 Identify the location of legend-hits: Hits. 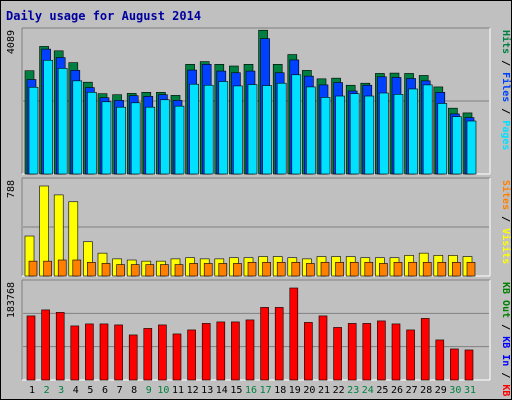
(506, 42).